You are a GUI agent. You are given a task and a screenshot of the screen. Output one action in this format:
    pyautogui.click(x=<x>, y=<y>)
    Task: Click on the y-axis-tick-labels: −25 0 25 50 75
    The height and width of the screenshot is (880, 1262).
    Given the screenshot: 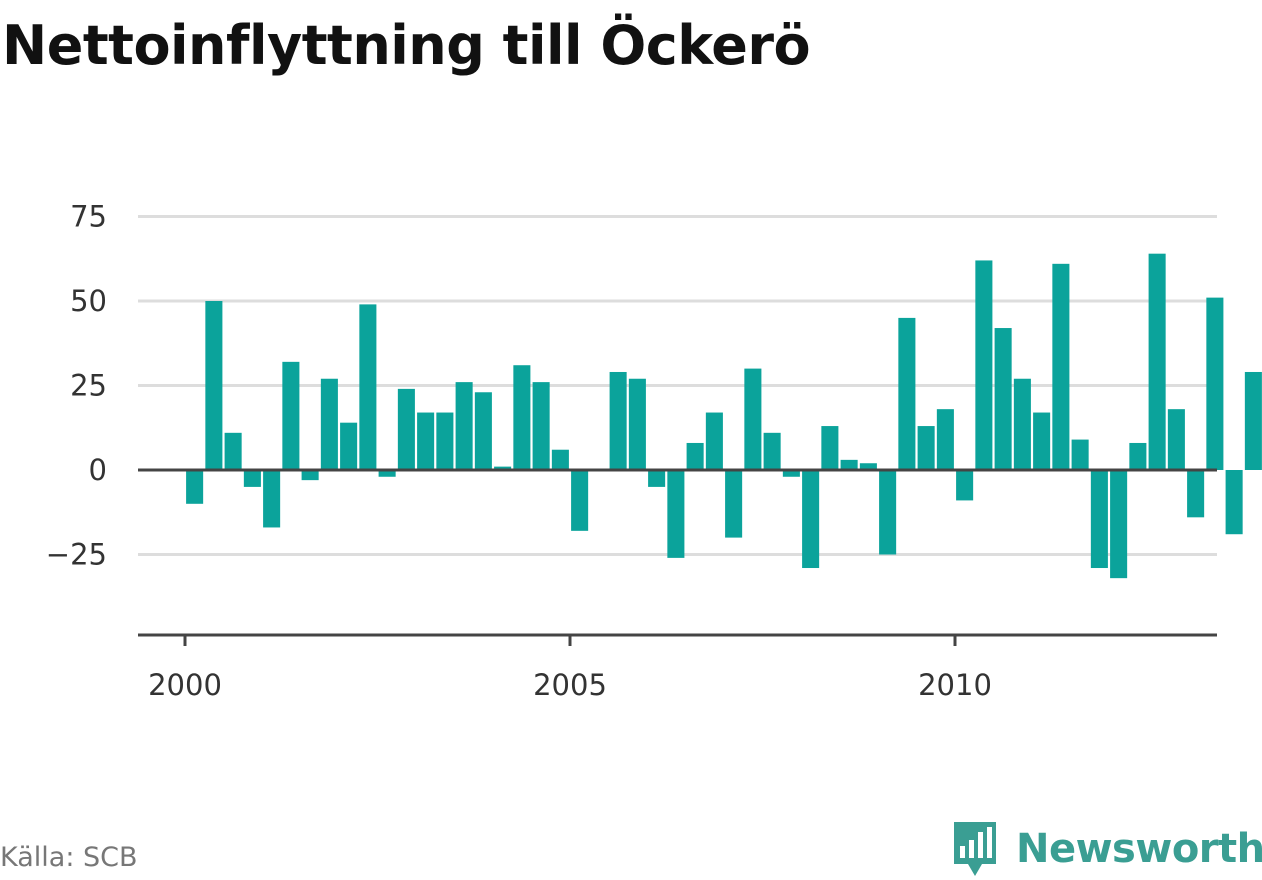 What is the action you would take?
    pyautogui.click(x=76, y=386)
    